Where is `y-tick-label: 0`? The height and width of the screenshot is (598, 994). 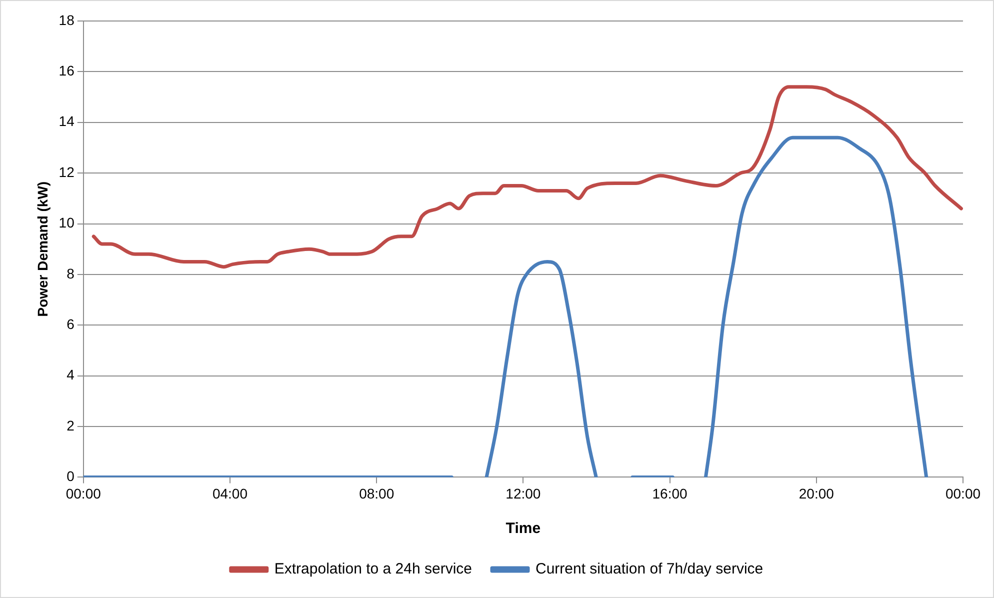 y-tick-label: 0 is located at coordinates (70, 476).